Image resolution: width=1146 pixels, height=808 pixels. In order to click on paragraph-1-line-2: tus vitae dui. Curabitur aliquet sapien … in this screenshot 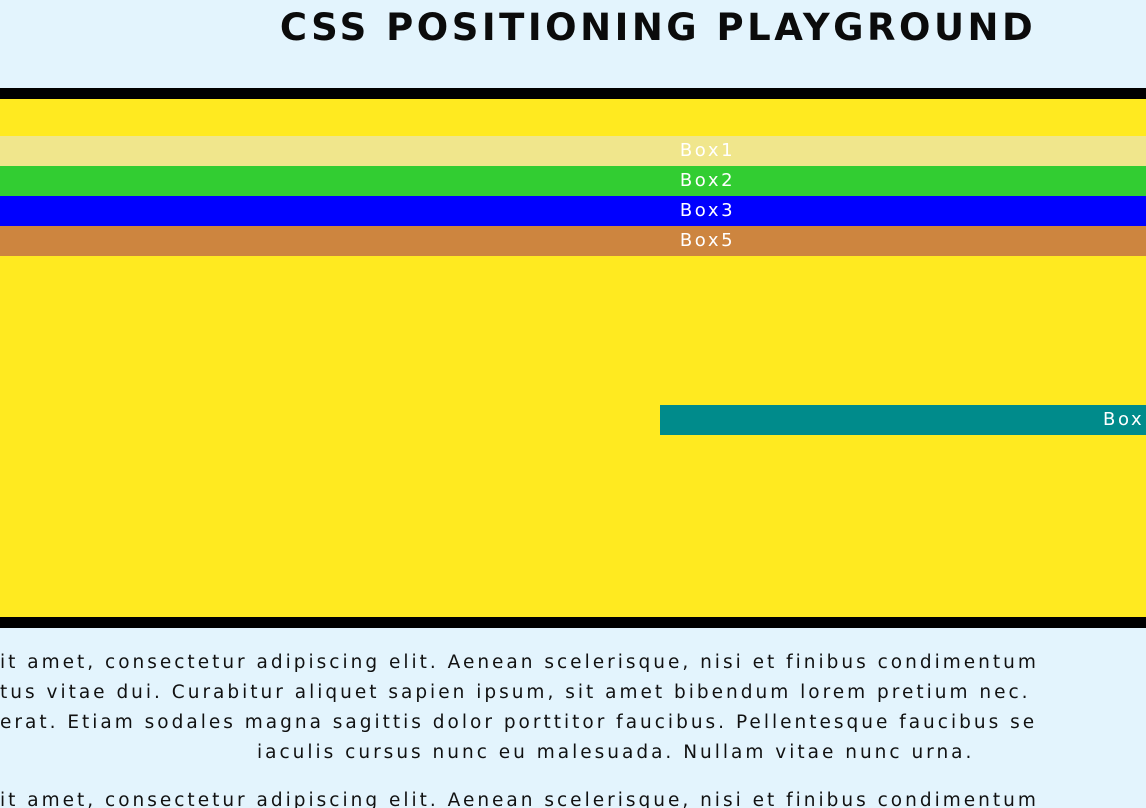, I will do `click(515, 692)`.